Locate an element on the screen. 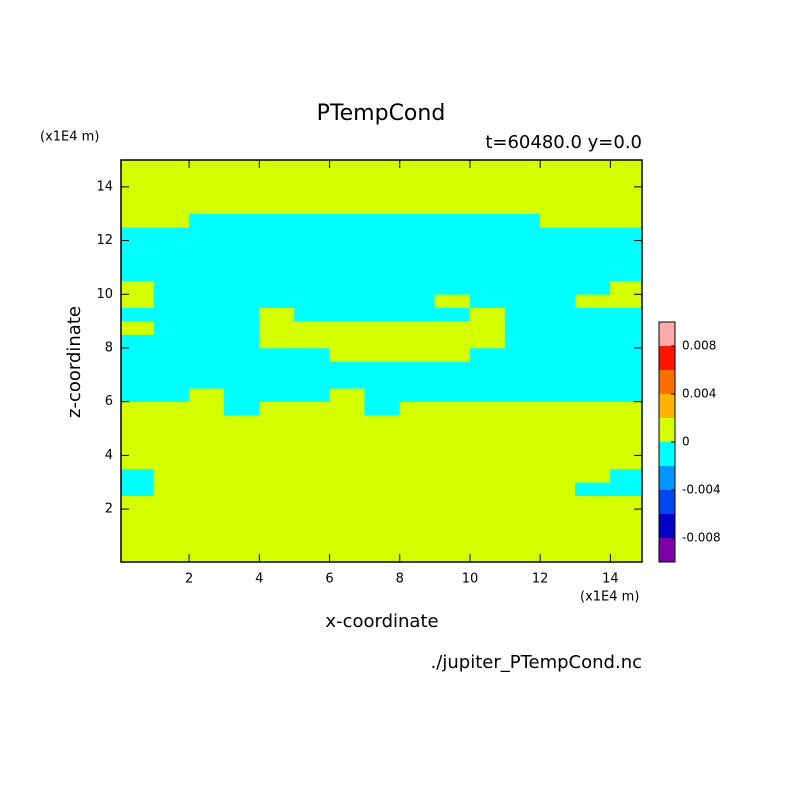  colorbar-tick-label: 0 is located at coordinates (686, 442).